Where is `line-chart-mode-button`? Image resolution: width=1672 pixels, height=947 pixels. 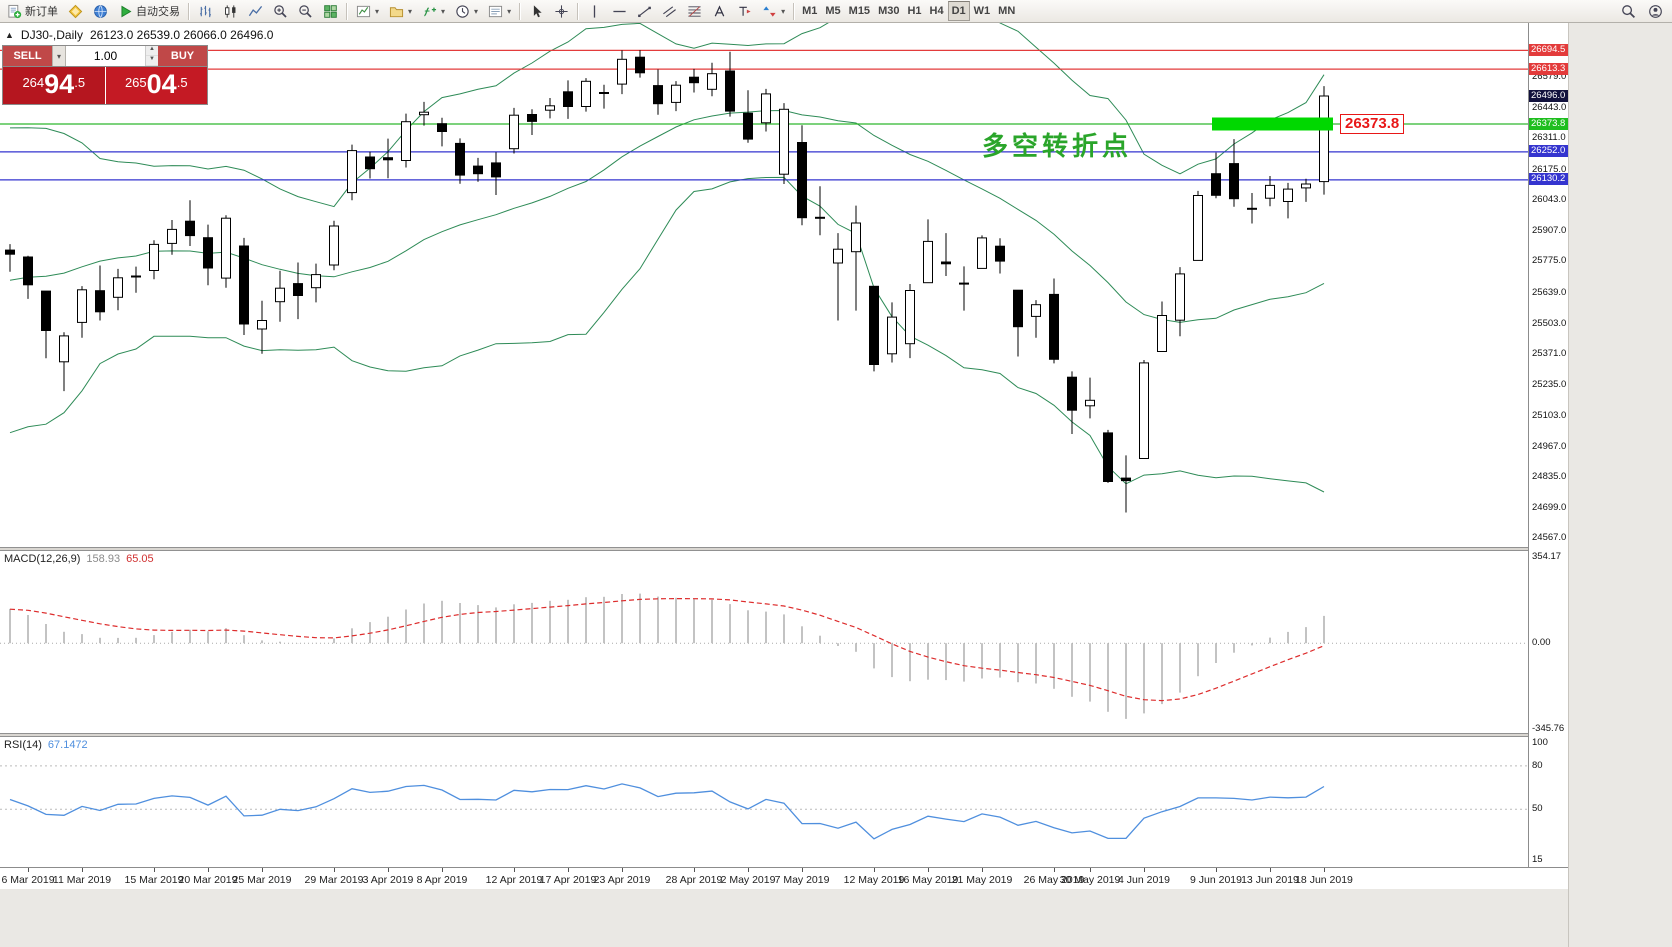 line-chart-mode-button is located at coordinates (255, 11).